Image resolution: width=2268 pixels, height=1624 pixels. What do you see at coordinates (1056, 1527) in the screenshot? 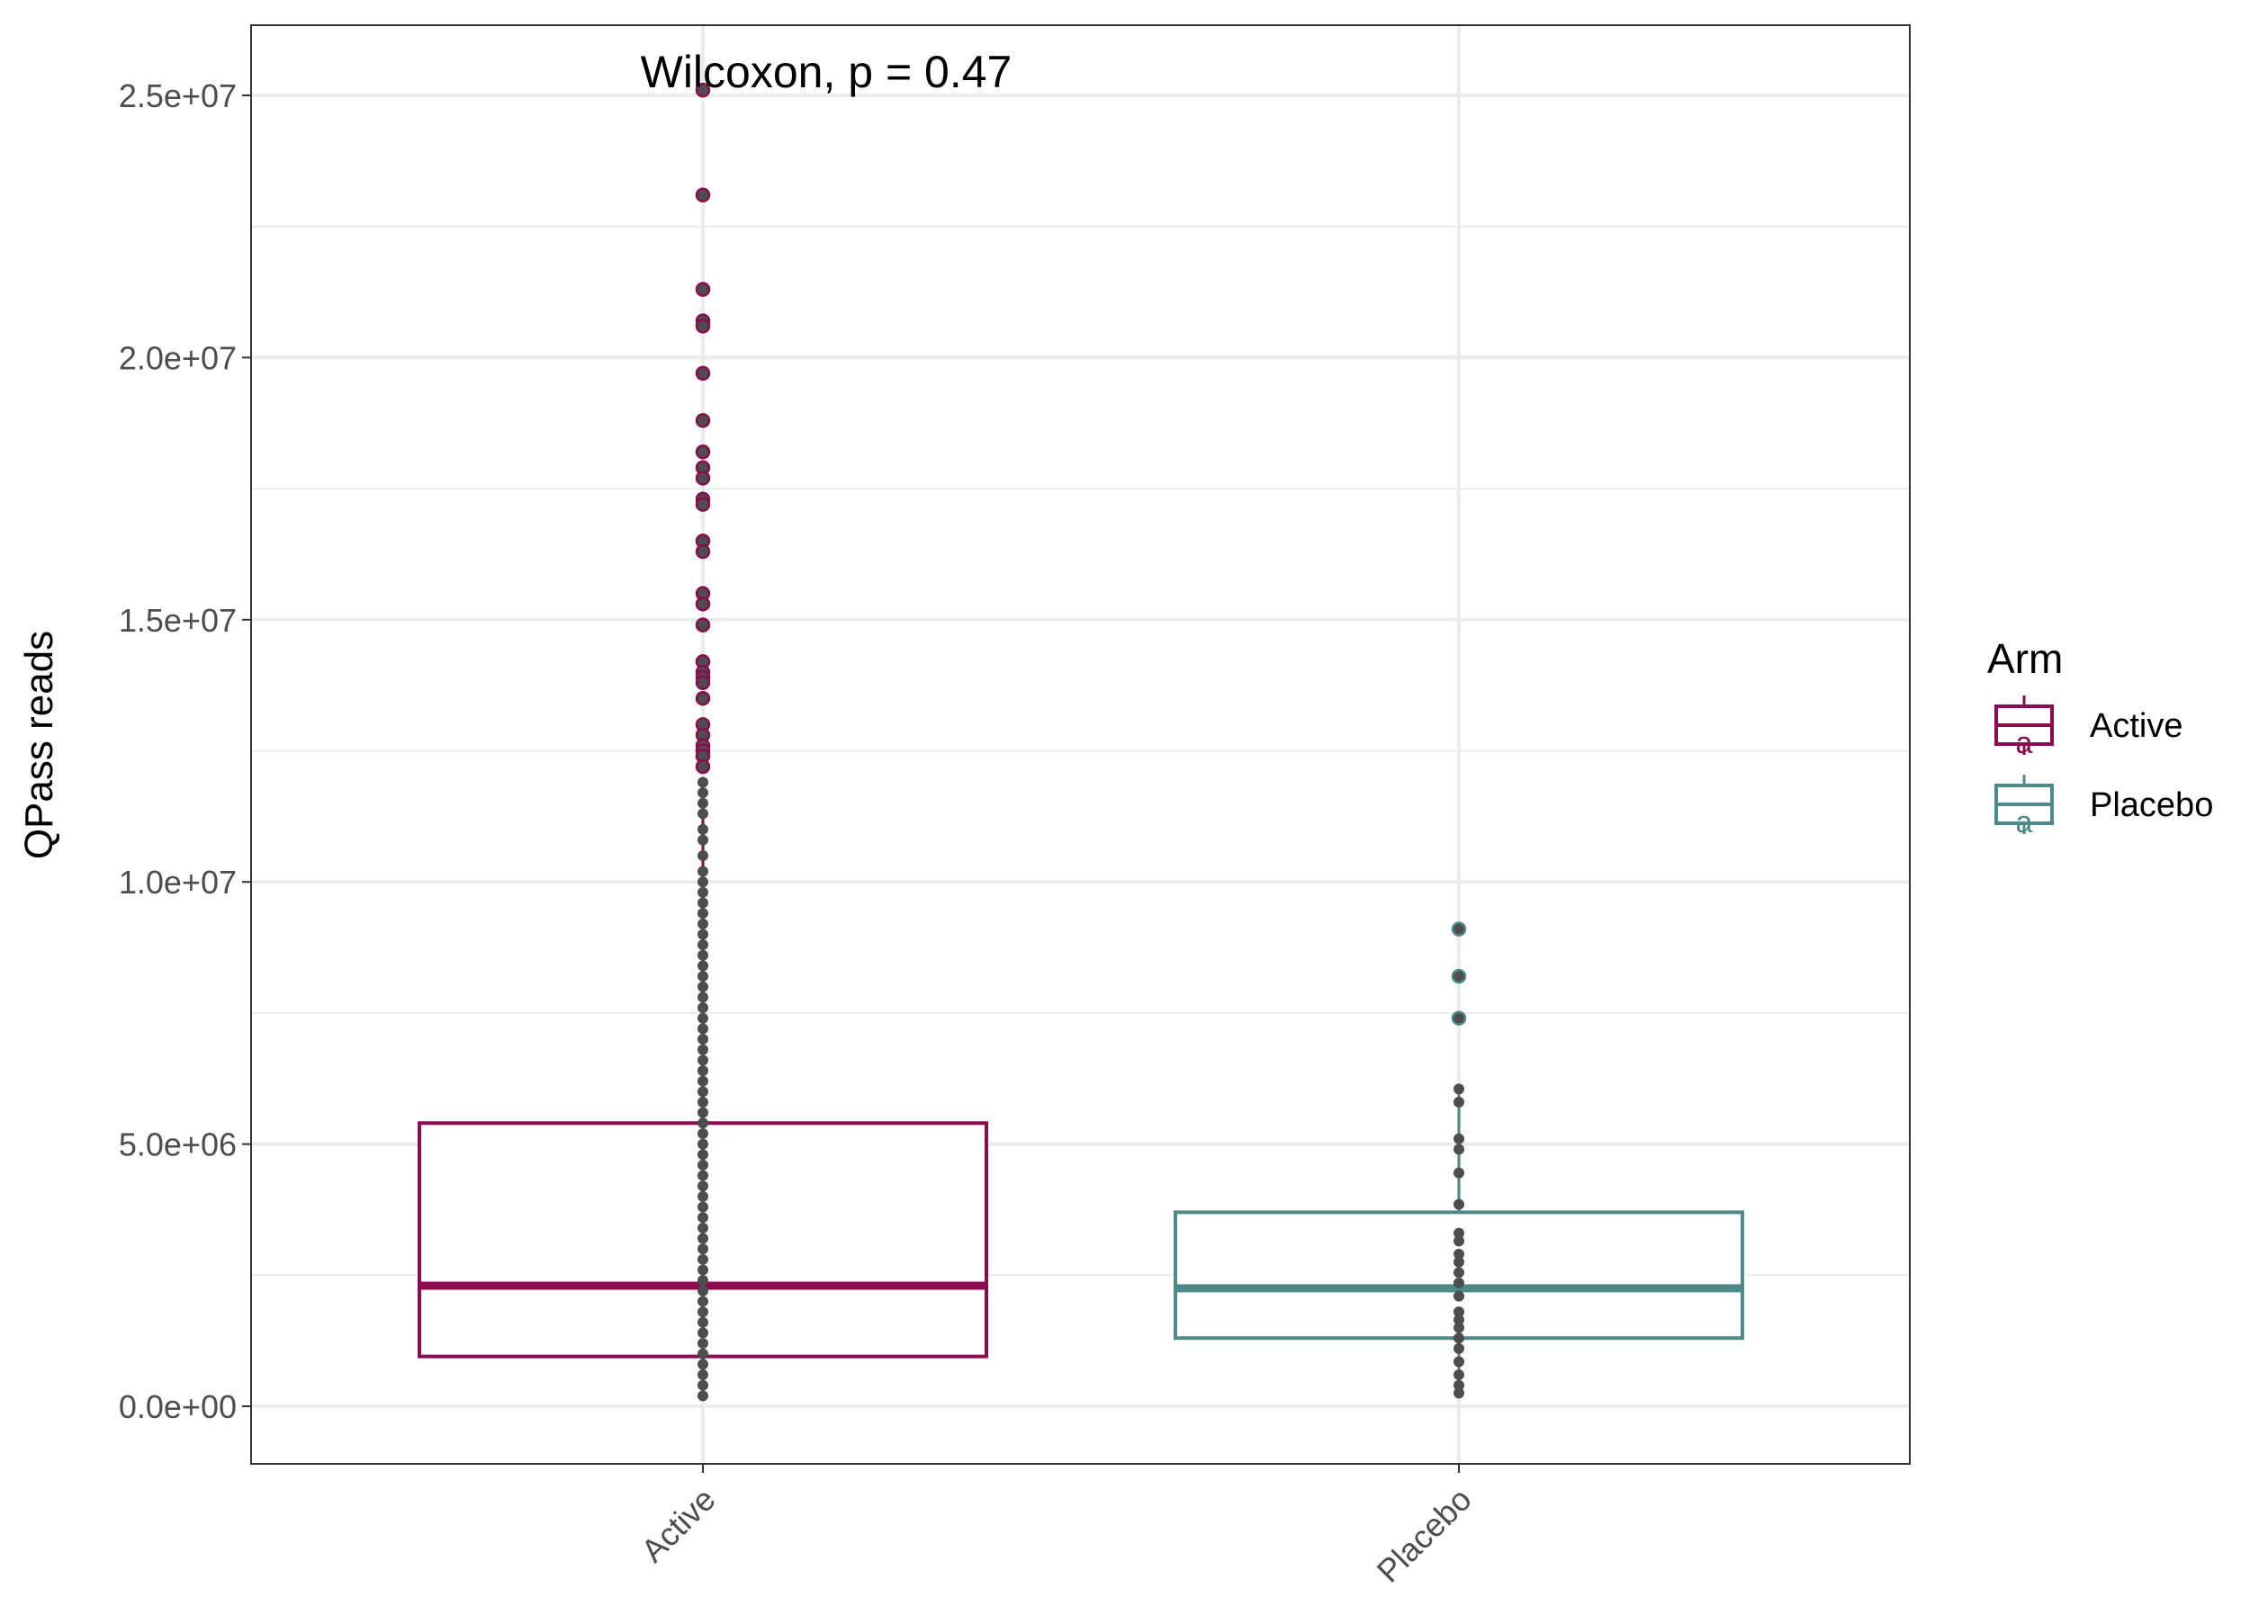
I see `x-axis: Active Placebo` at bounding box center [1056, 1527].